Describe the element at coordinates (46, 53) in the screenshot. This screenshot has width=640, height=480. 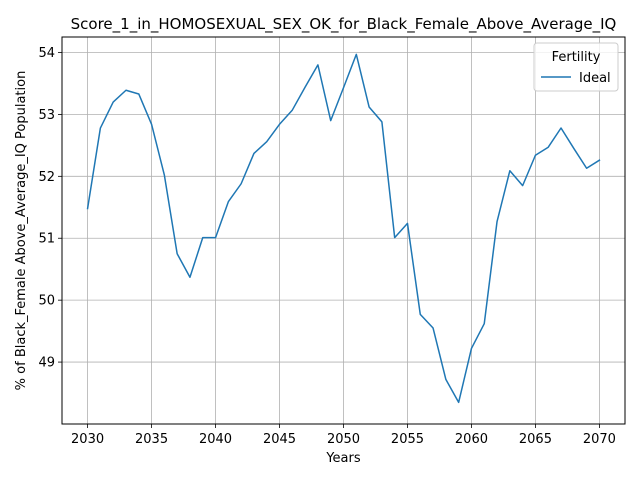
I see `y-tick-label: 54` at that location.